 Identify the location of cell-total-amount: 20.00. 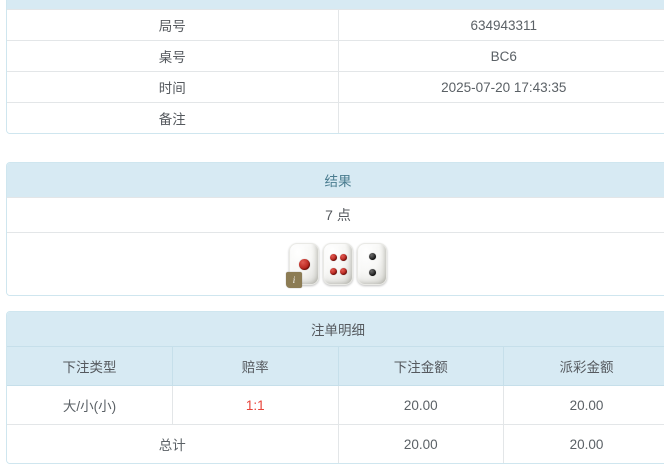
(420, 443).